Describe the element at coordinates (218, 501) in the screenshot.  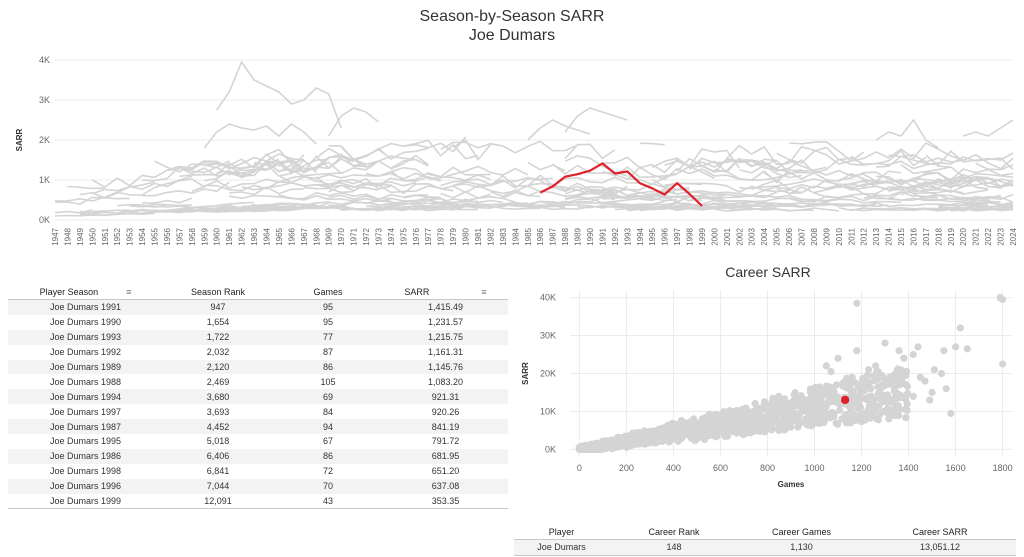
I see `table-cell: 12,091` at that location.